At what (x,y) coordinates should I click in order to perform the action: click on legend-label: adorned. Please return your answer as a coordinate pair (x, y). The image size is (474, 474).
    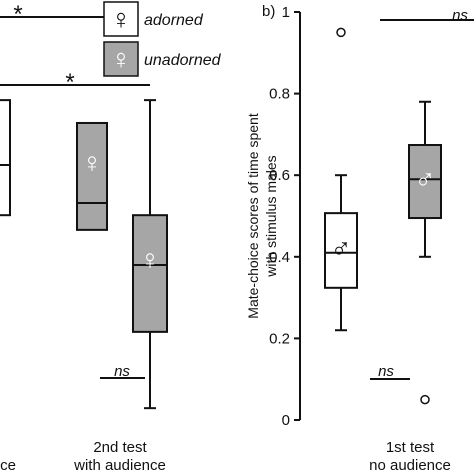
    Looking at the image, I should click on (174, 20).